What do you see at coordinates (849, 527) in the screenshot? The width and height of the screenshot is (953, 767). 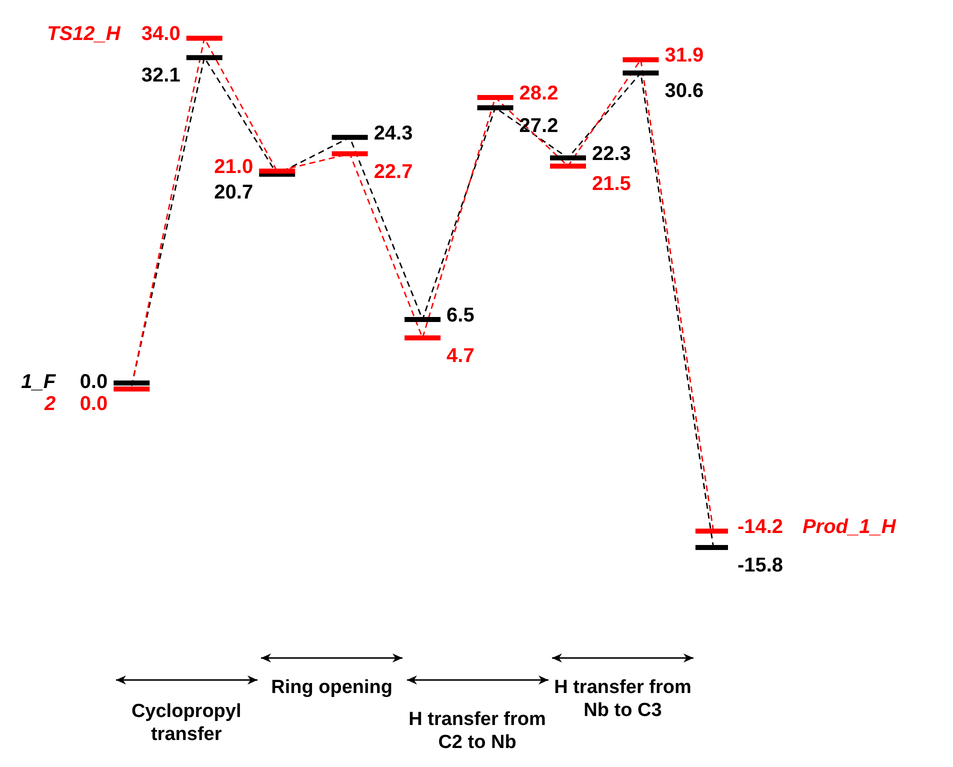 I see `text: Prod_1_H` at bounding box center [849, 527].